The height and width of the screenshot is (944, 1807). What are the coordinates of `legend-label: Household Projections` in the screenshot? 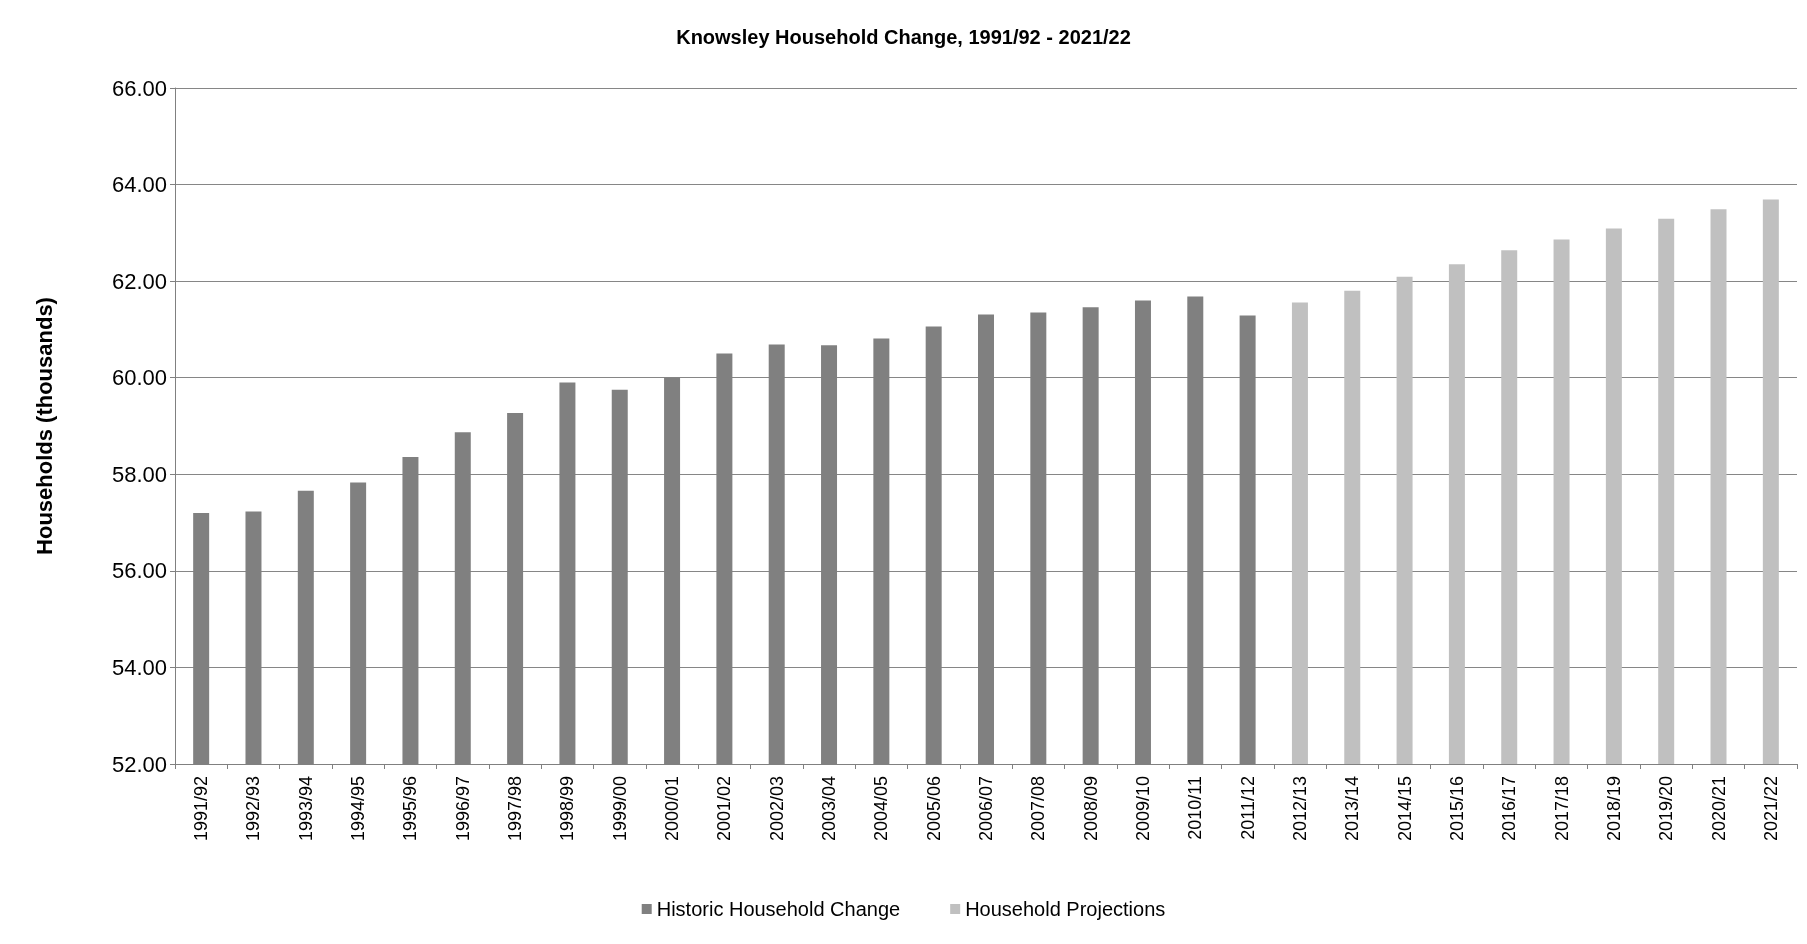 It's located at (1065, 909).